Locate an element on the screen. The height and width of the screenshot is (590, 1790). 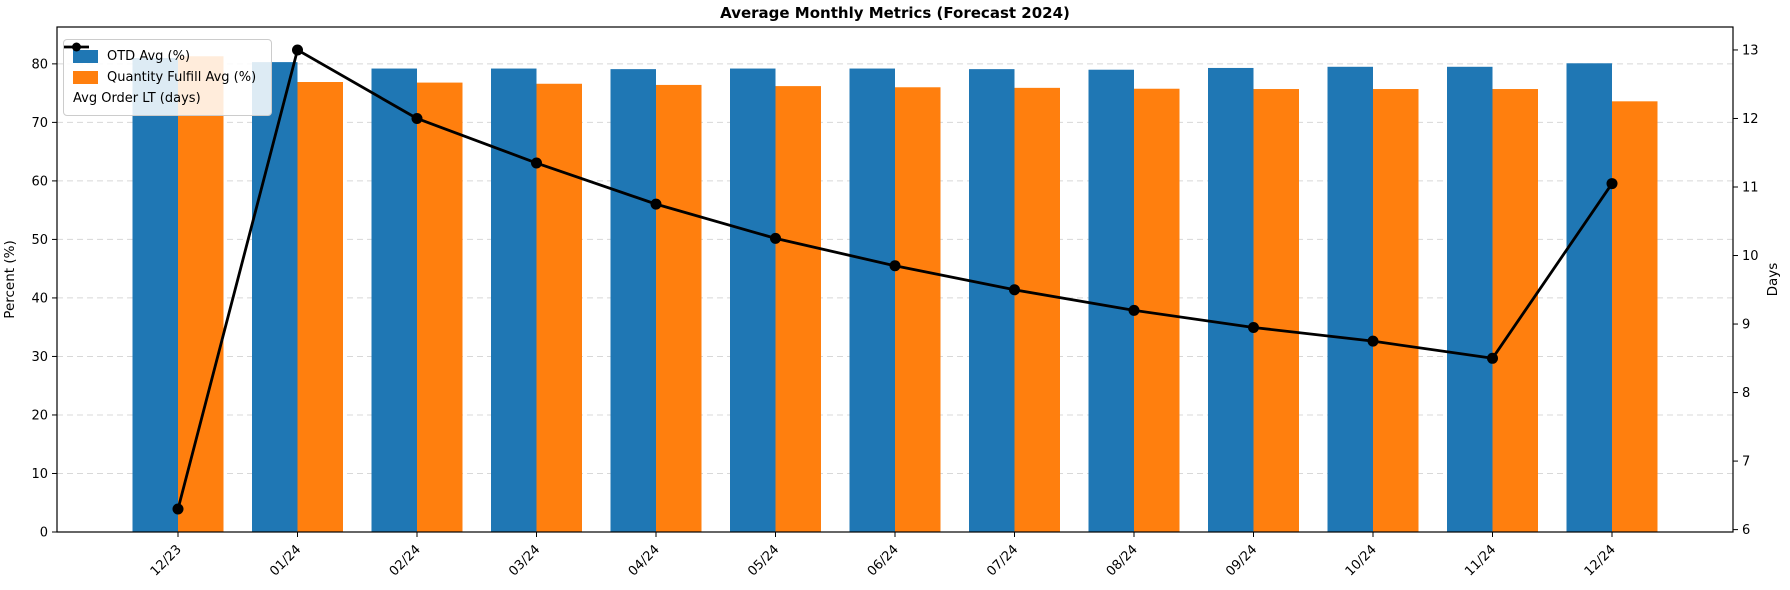
bar-qty-01/24 is located at coordinates (320, 307).